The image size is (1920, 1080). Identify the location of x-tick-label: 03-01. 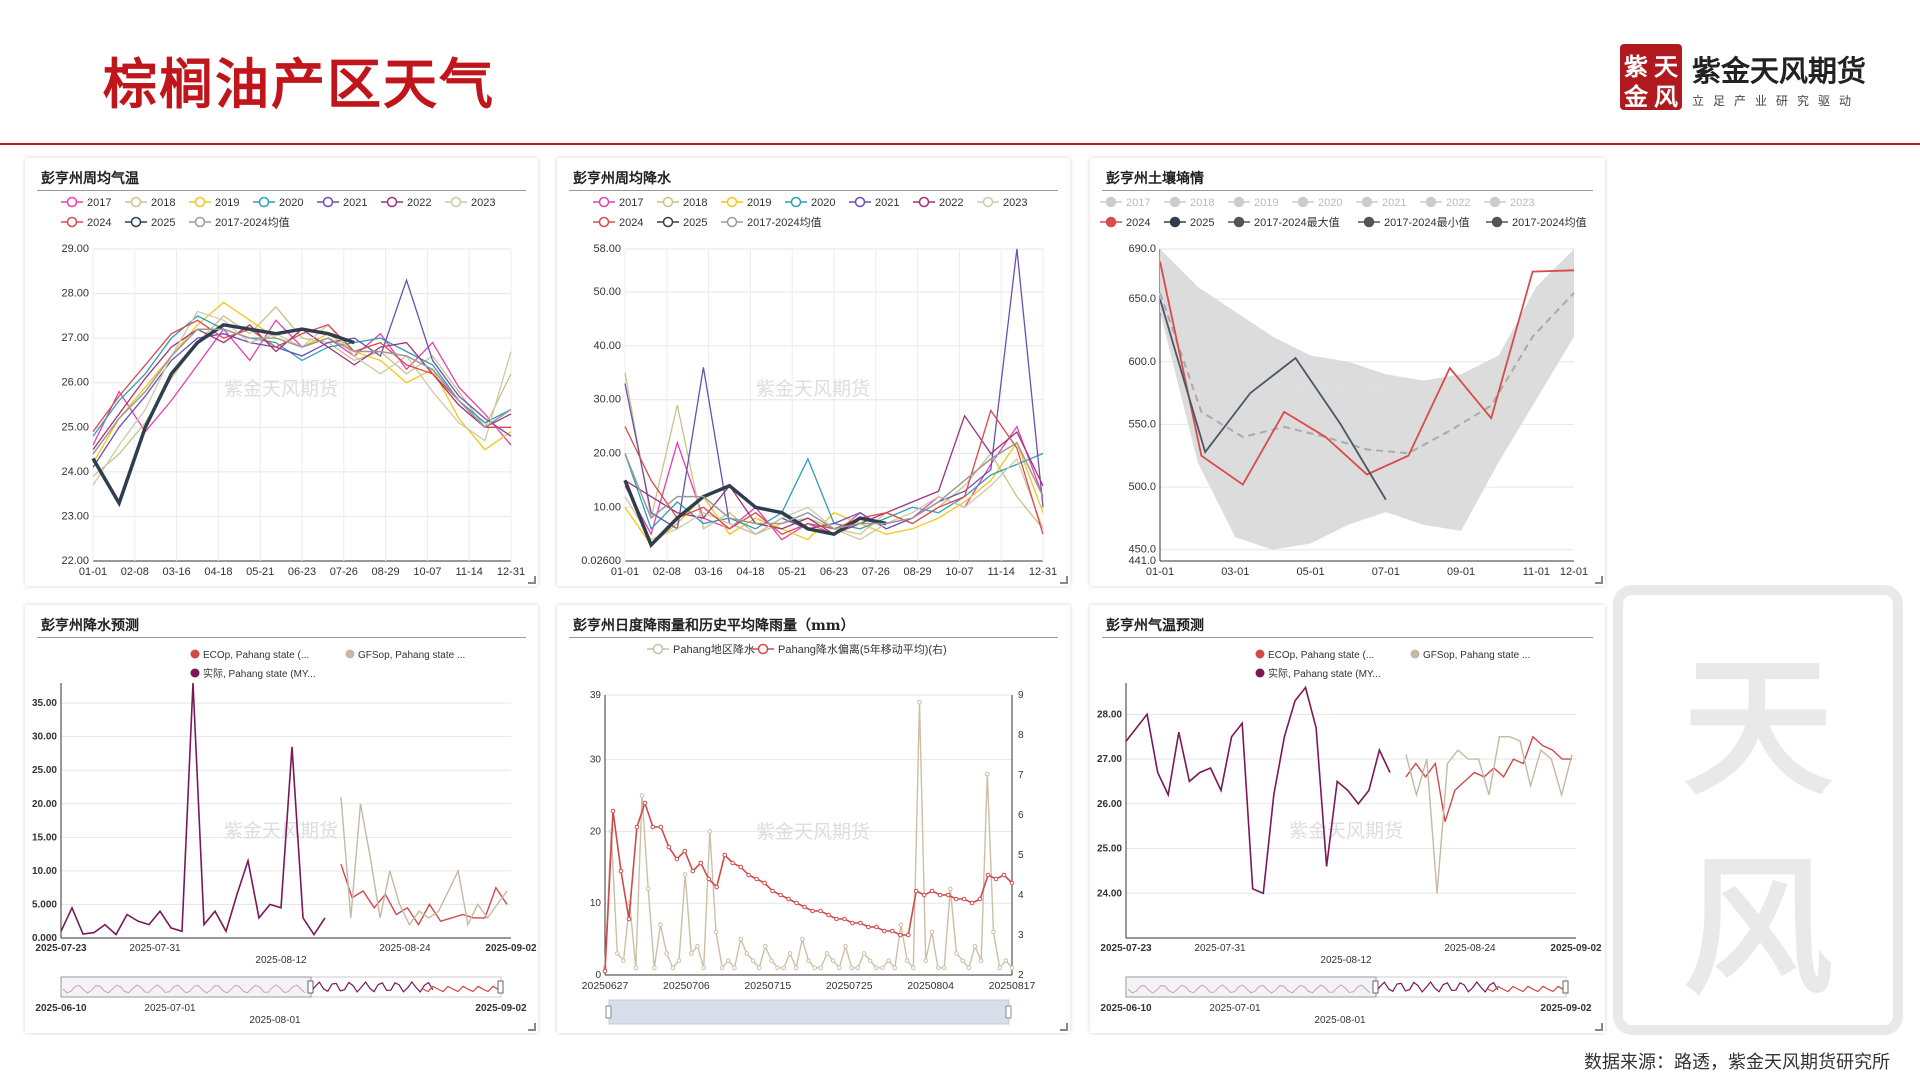
(1235, 572).